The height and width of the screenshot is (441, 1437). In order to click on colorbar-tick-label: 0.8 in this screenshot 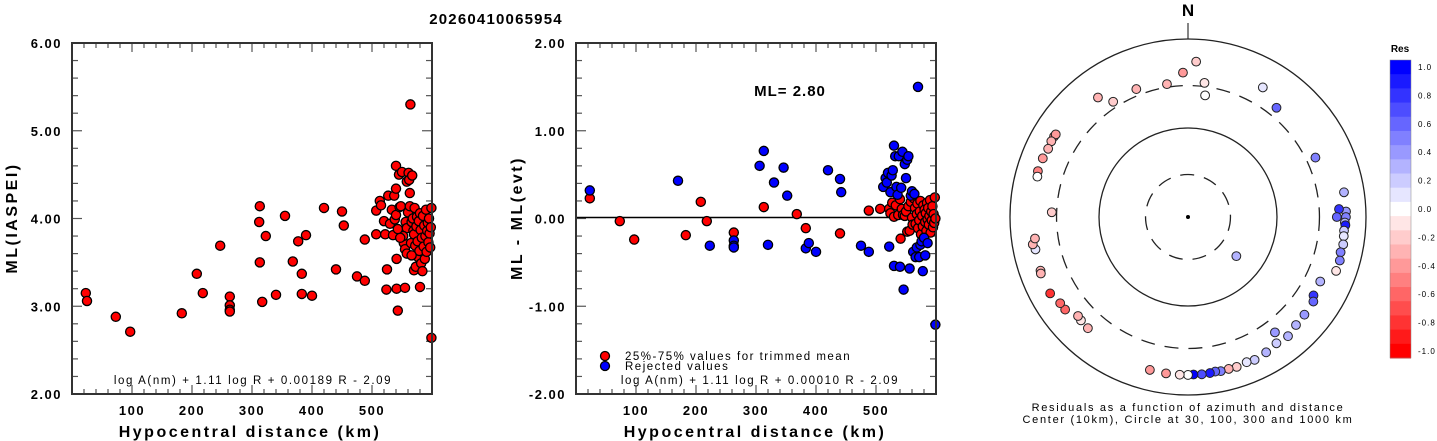, I will do `click(1425, 95)`.